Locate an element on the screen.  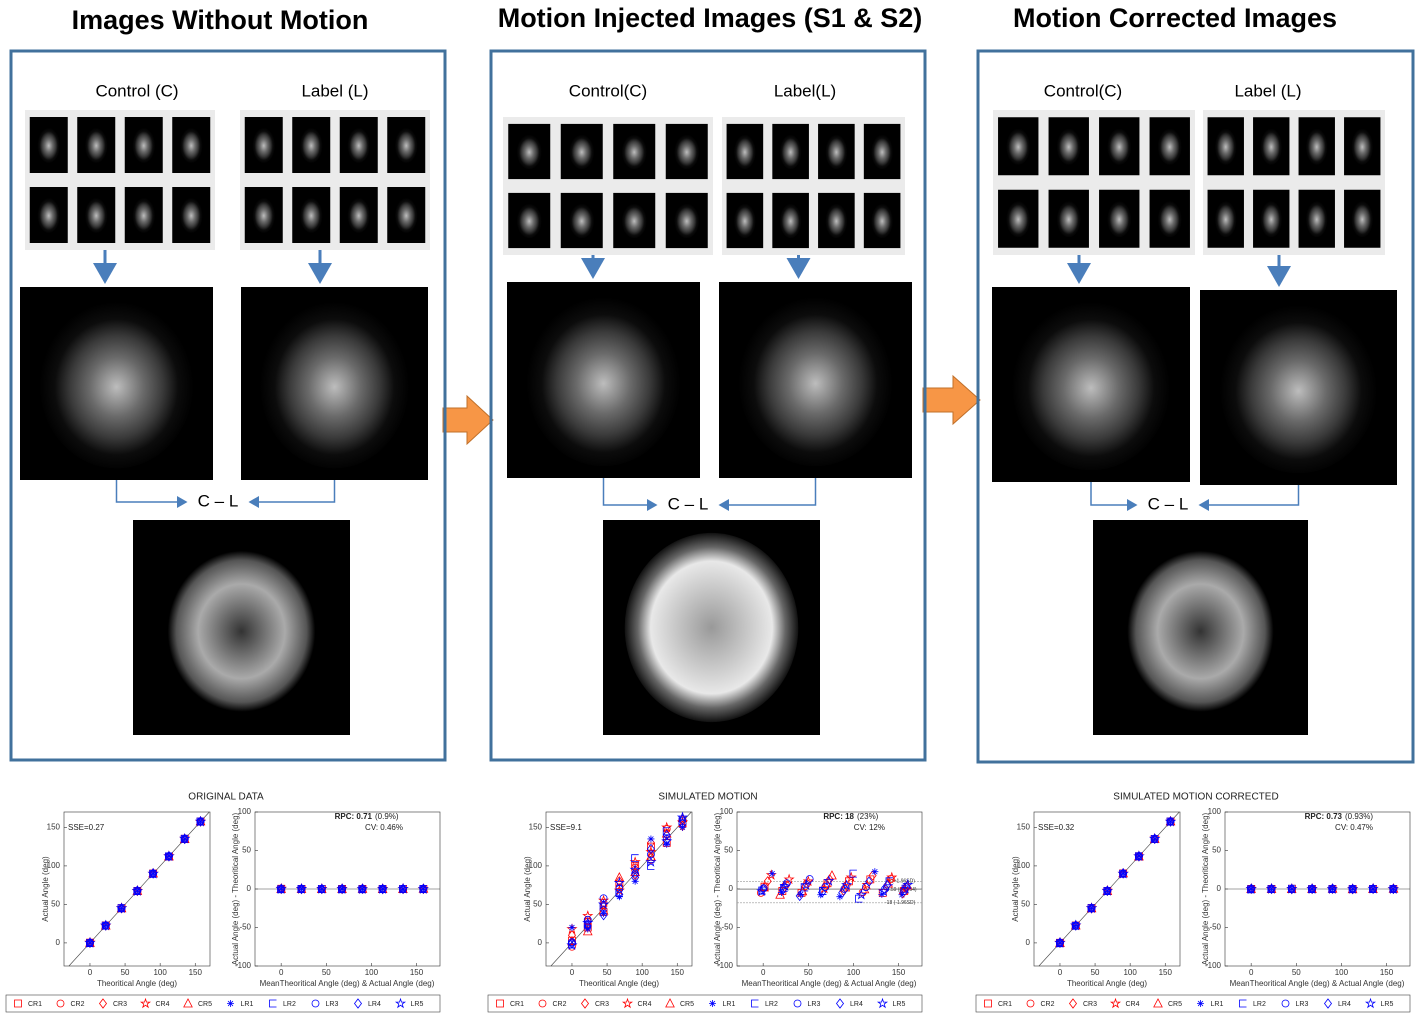
y-tick-label: 150 is located at coordinates (1024, 827).